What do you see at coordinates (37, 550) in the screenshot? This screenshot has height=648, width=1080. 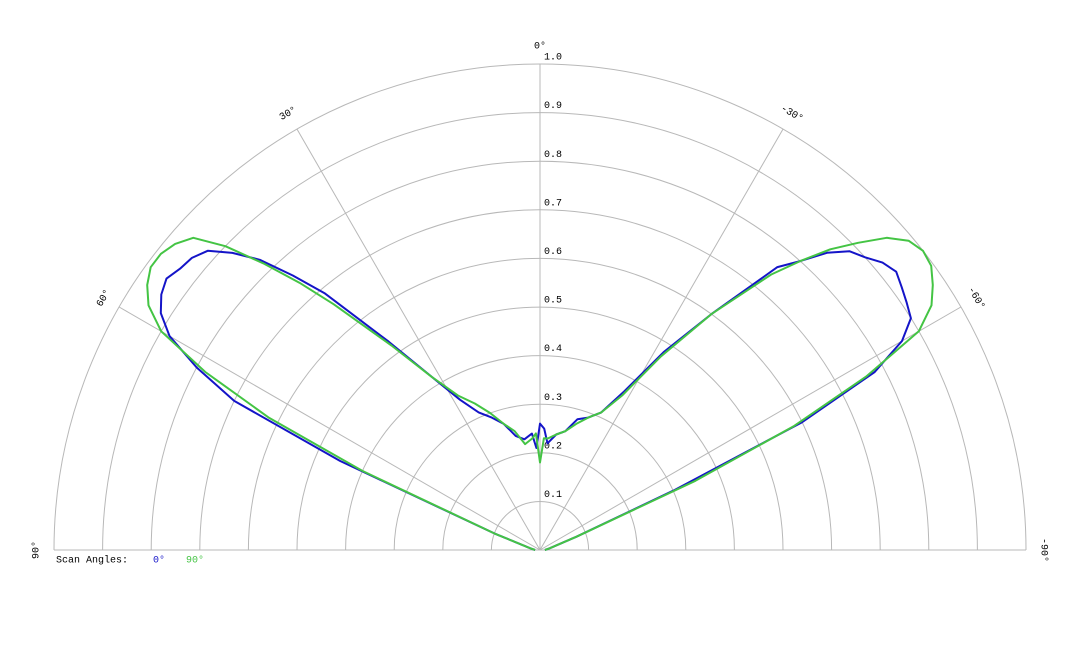 I see `theta-tick-label: 90°` at bounding box center [37, 550].